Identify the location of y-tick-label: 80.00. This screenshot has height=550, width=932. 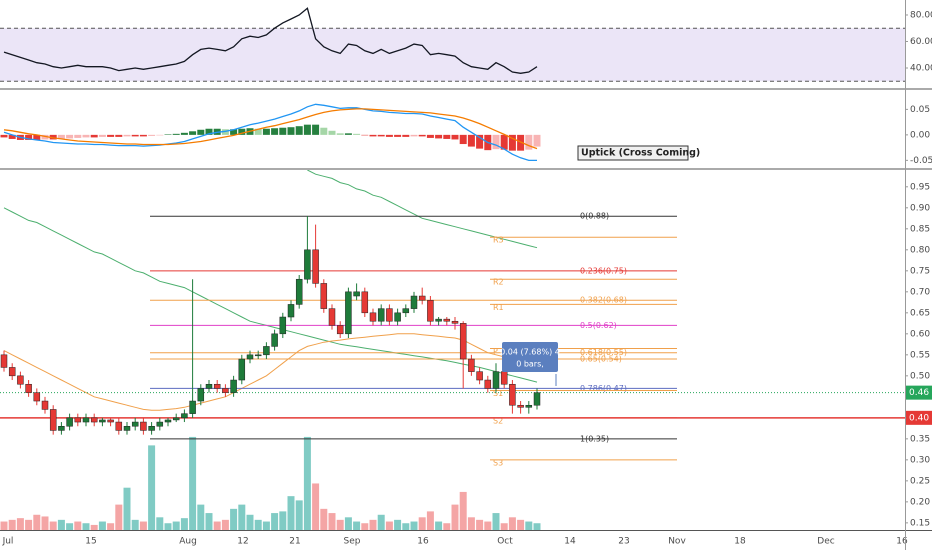
(921, 15).